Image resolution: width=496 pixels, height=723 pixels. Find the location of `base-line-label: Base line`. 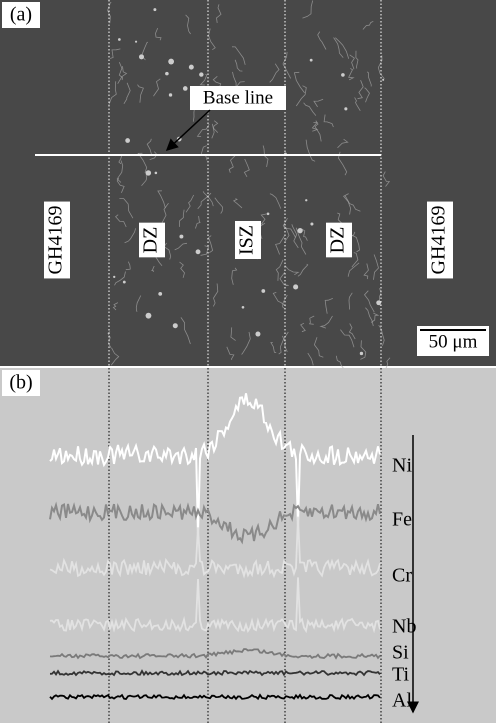

base-line-label: Base line is located at coordinates (238, 97).